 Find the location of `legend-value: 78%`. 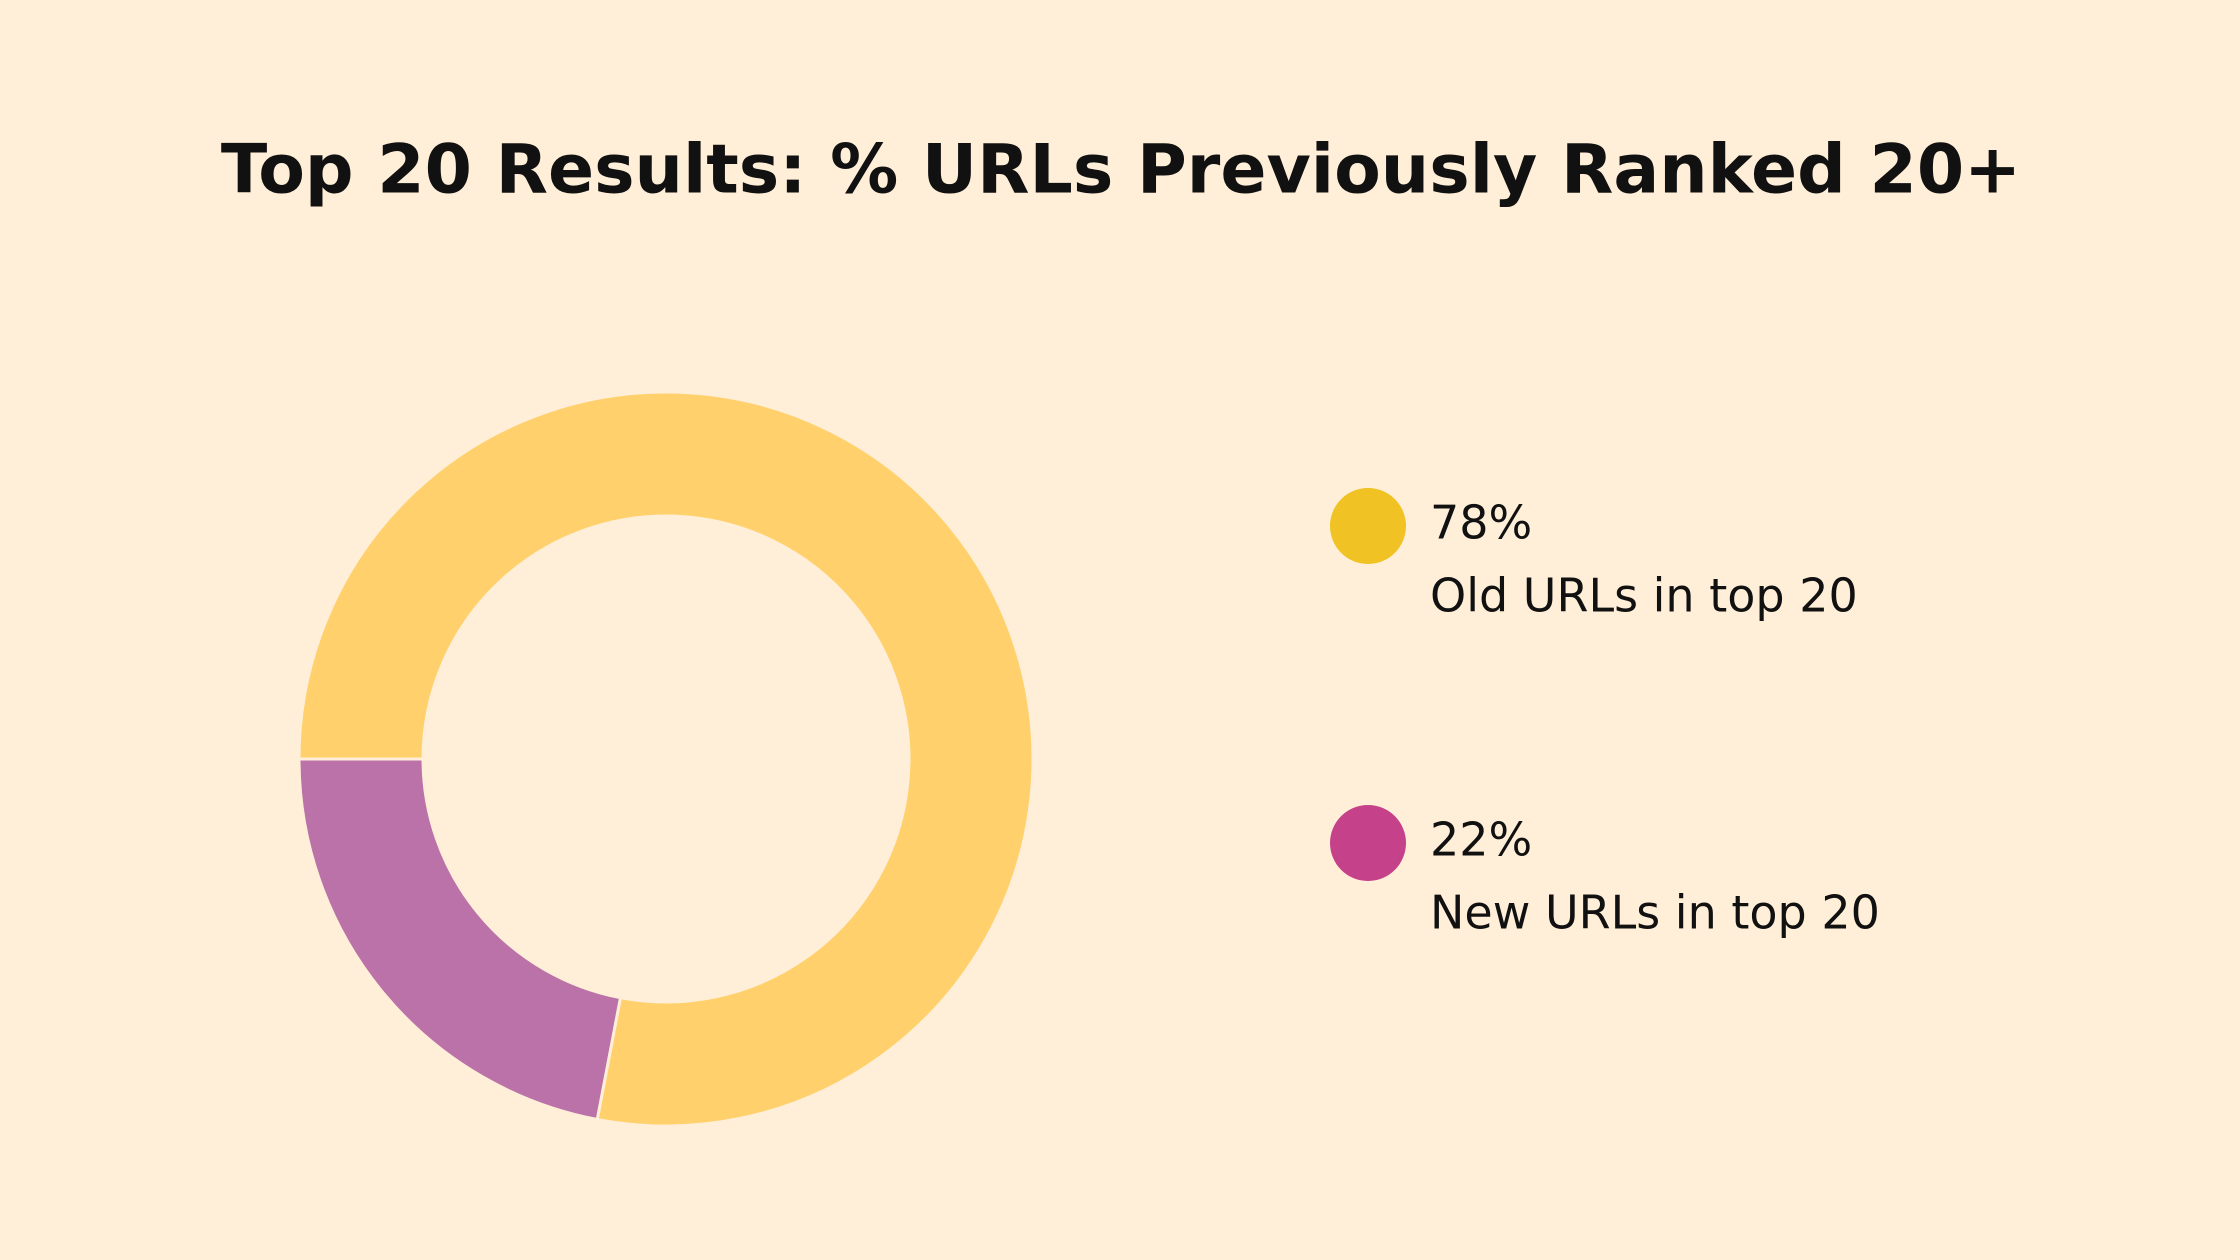

legend-value: 78% is located at coordinates (1481, 523).